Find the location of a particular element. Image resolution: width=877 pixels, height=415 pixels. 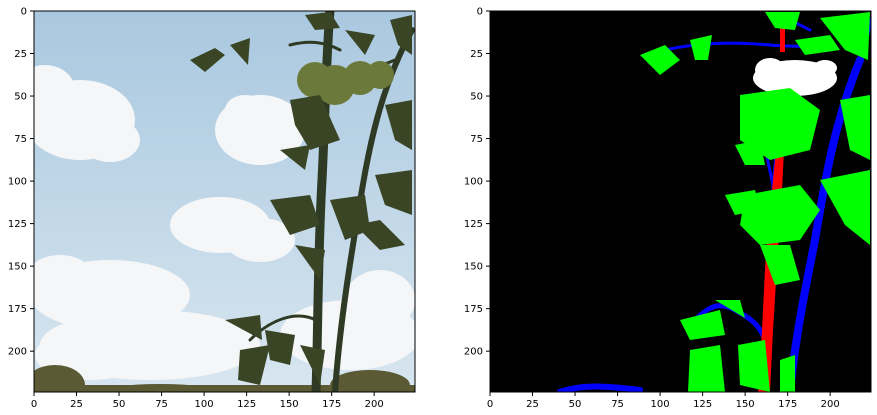

segmentation-mask-y-tick-label: 200 is located at coordinates (473, 352).